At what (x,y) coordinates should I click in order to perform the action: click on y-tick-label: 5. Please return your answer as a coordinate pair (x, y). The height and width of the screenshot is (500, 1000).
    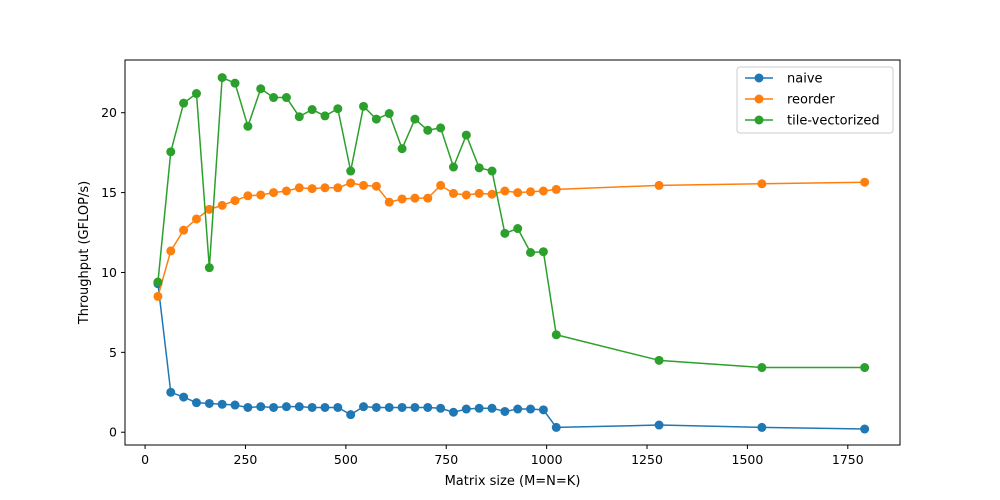
    Looking at the image, I should click on (113, 352).